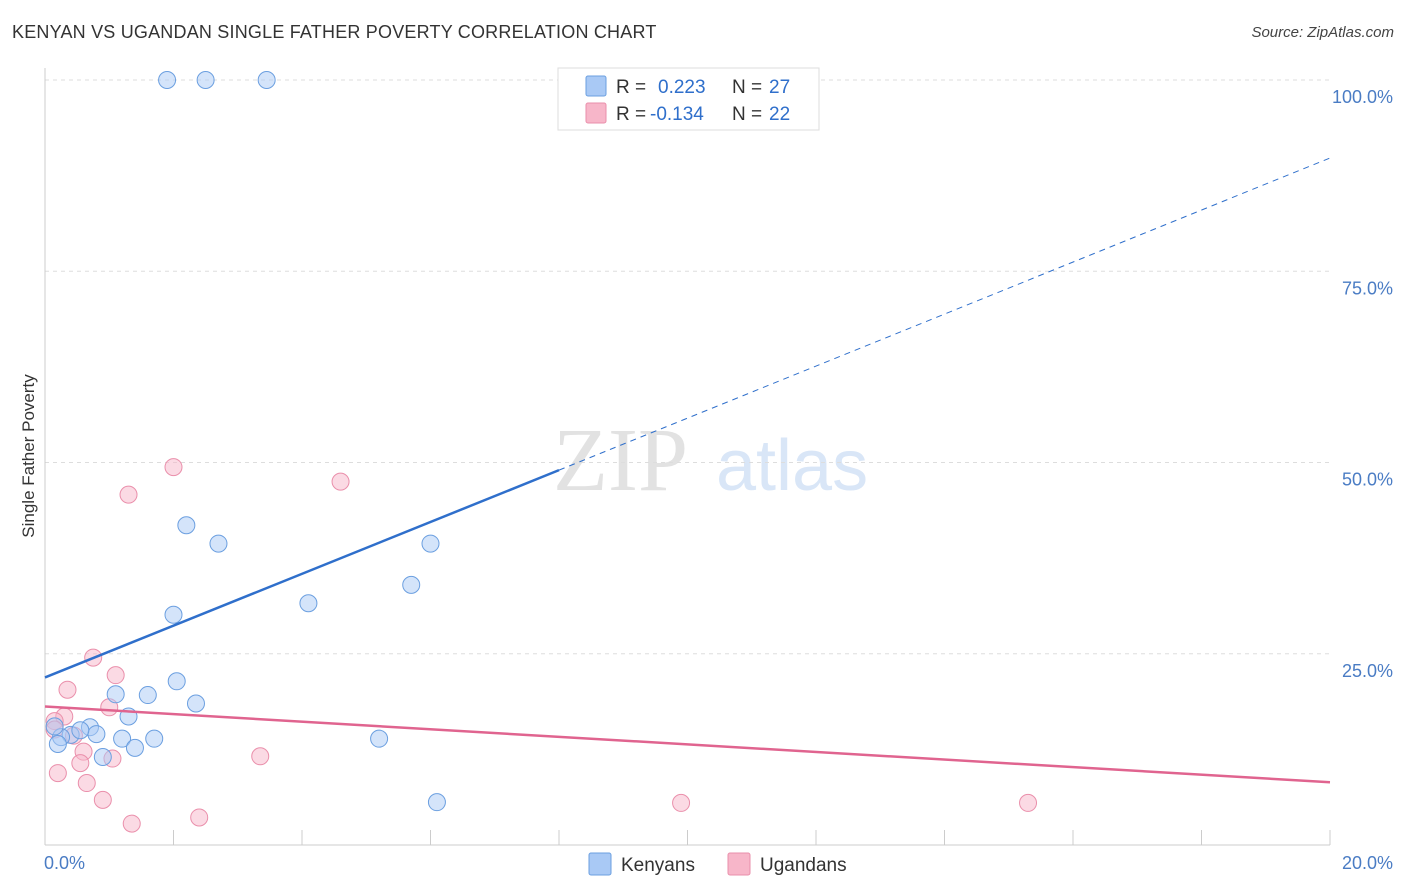 The width and height of the screenshot is (1406, 892). Describe the element at coordinates (1362, 97) in the screenshot. I see `y-tick-label: 100.0%` at that location.